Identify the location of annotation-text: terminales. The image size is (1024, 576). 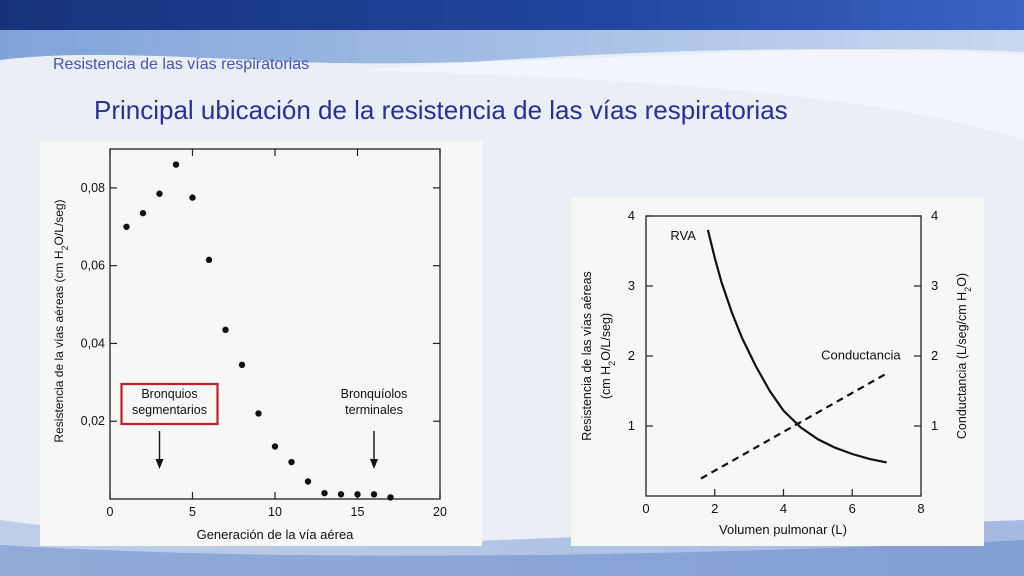
(374, 410).